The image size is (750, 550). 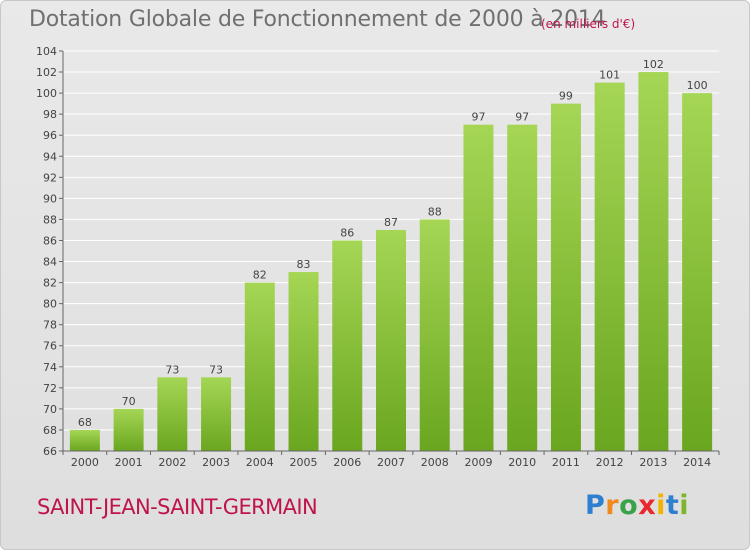 I want to click on x-tick-label: 2009, so click(x=478, y=462).